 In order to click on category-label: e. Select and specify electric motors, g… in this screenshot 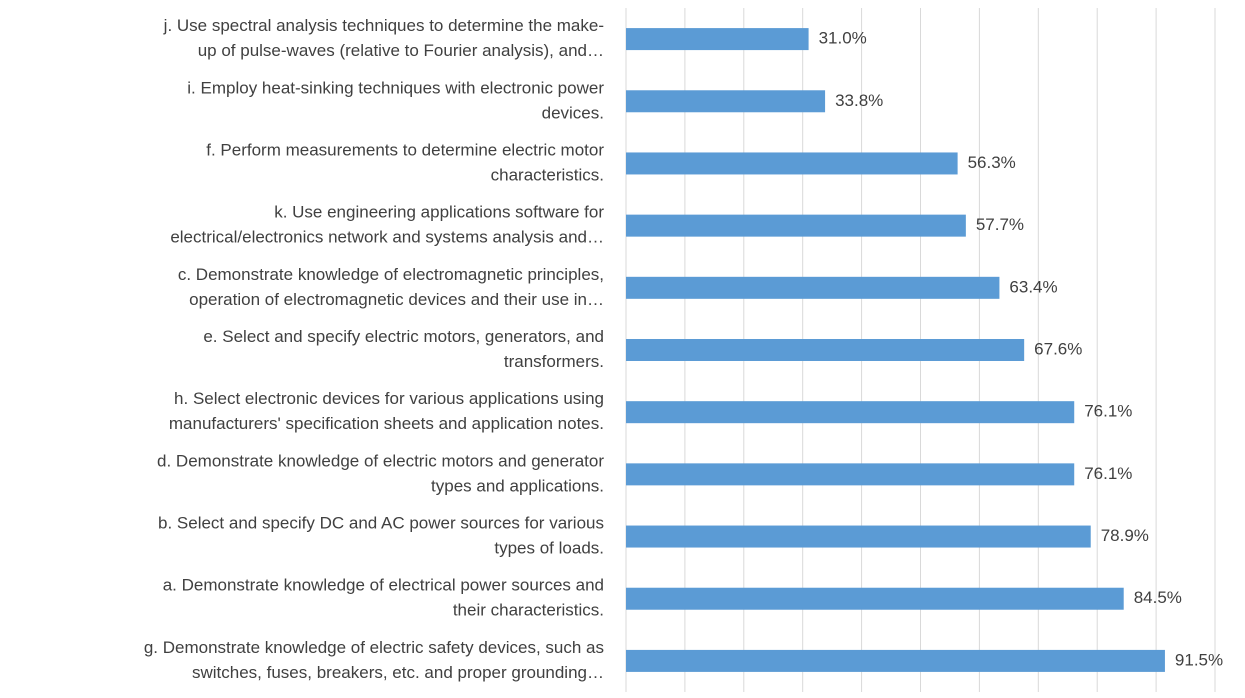, I will do `click(403, 336)`.